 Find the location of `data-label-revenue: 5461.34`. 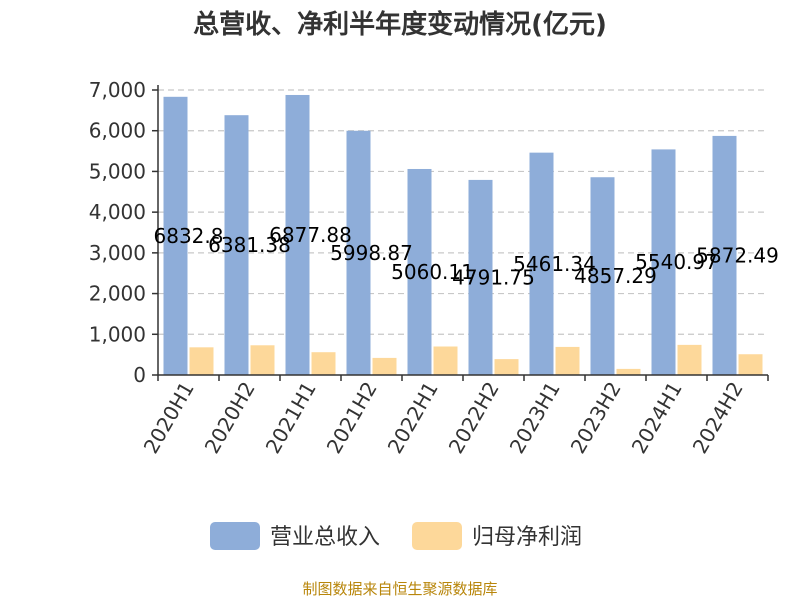

data-label-revenue: 5461.34 is located at coordinates (554, 264).